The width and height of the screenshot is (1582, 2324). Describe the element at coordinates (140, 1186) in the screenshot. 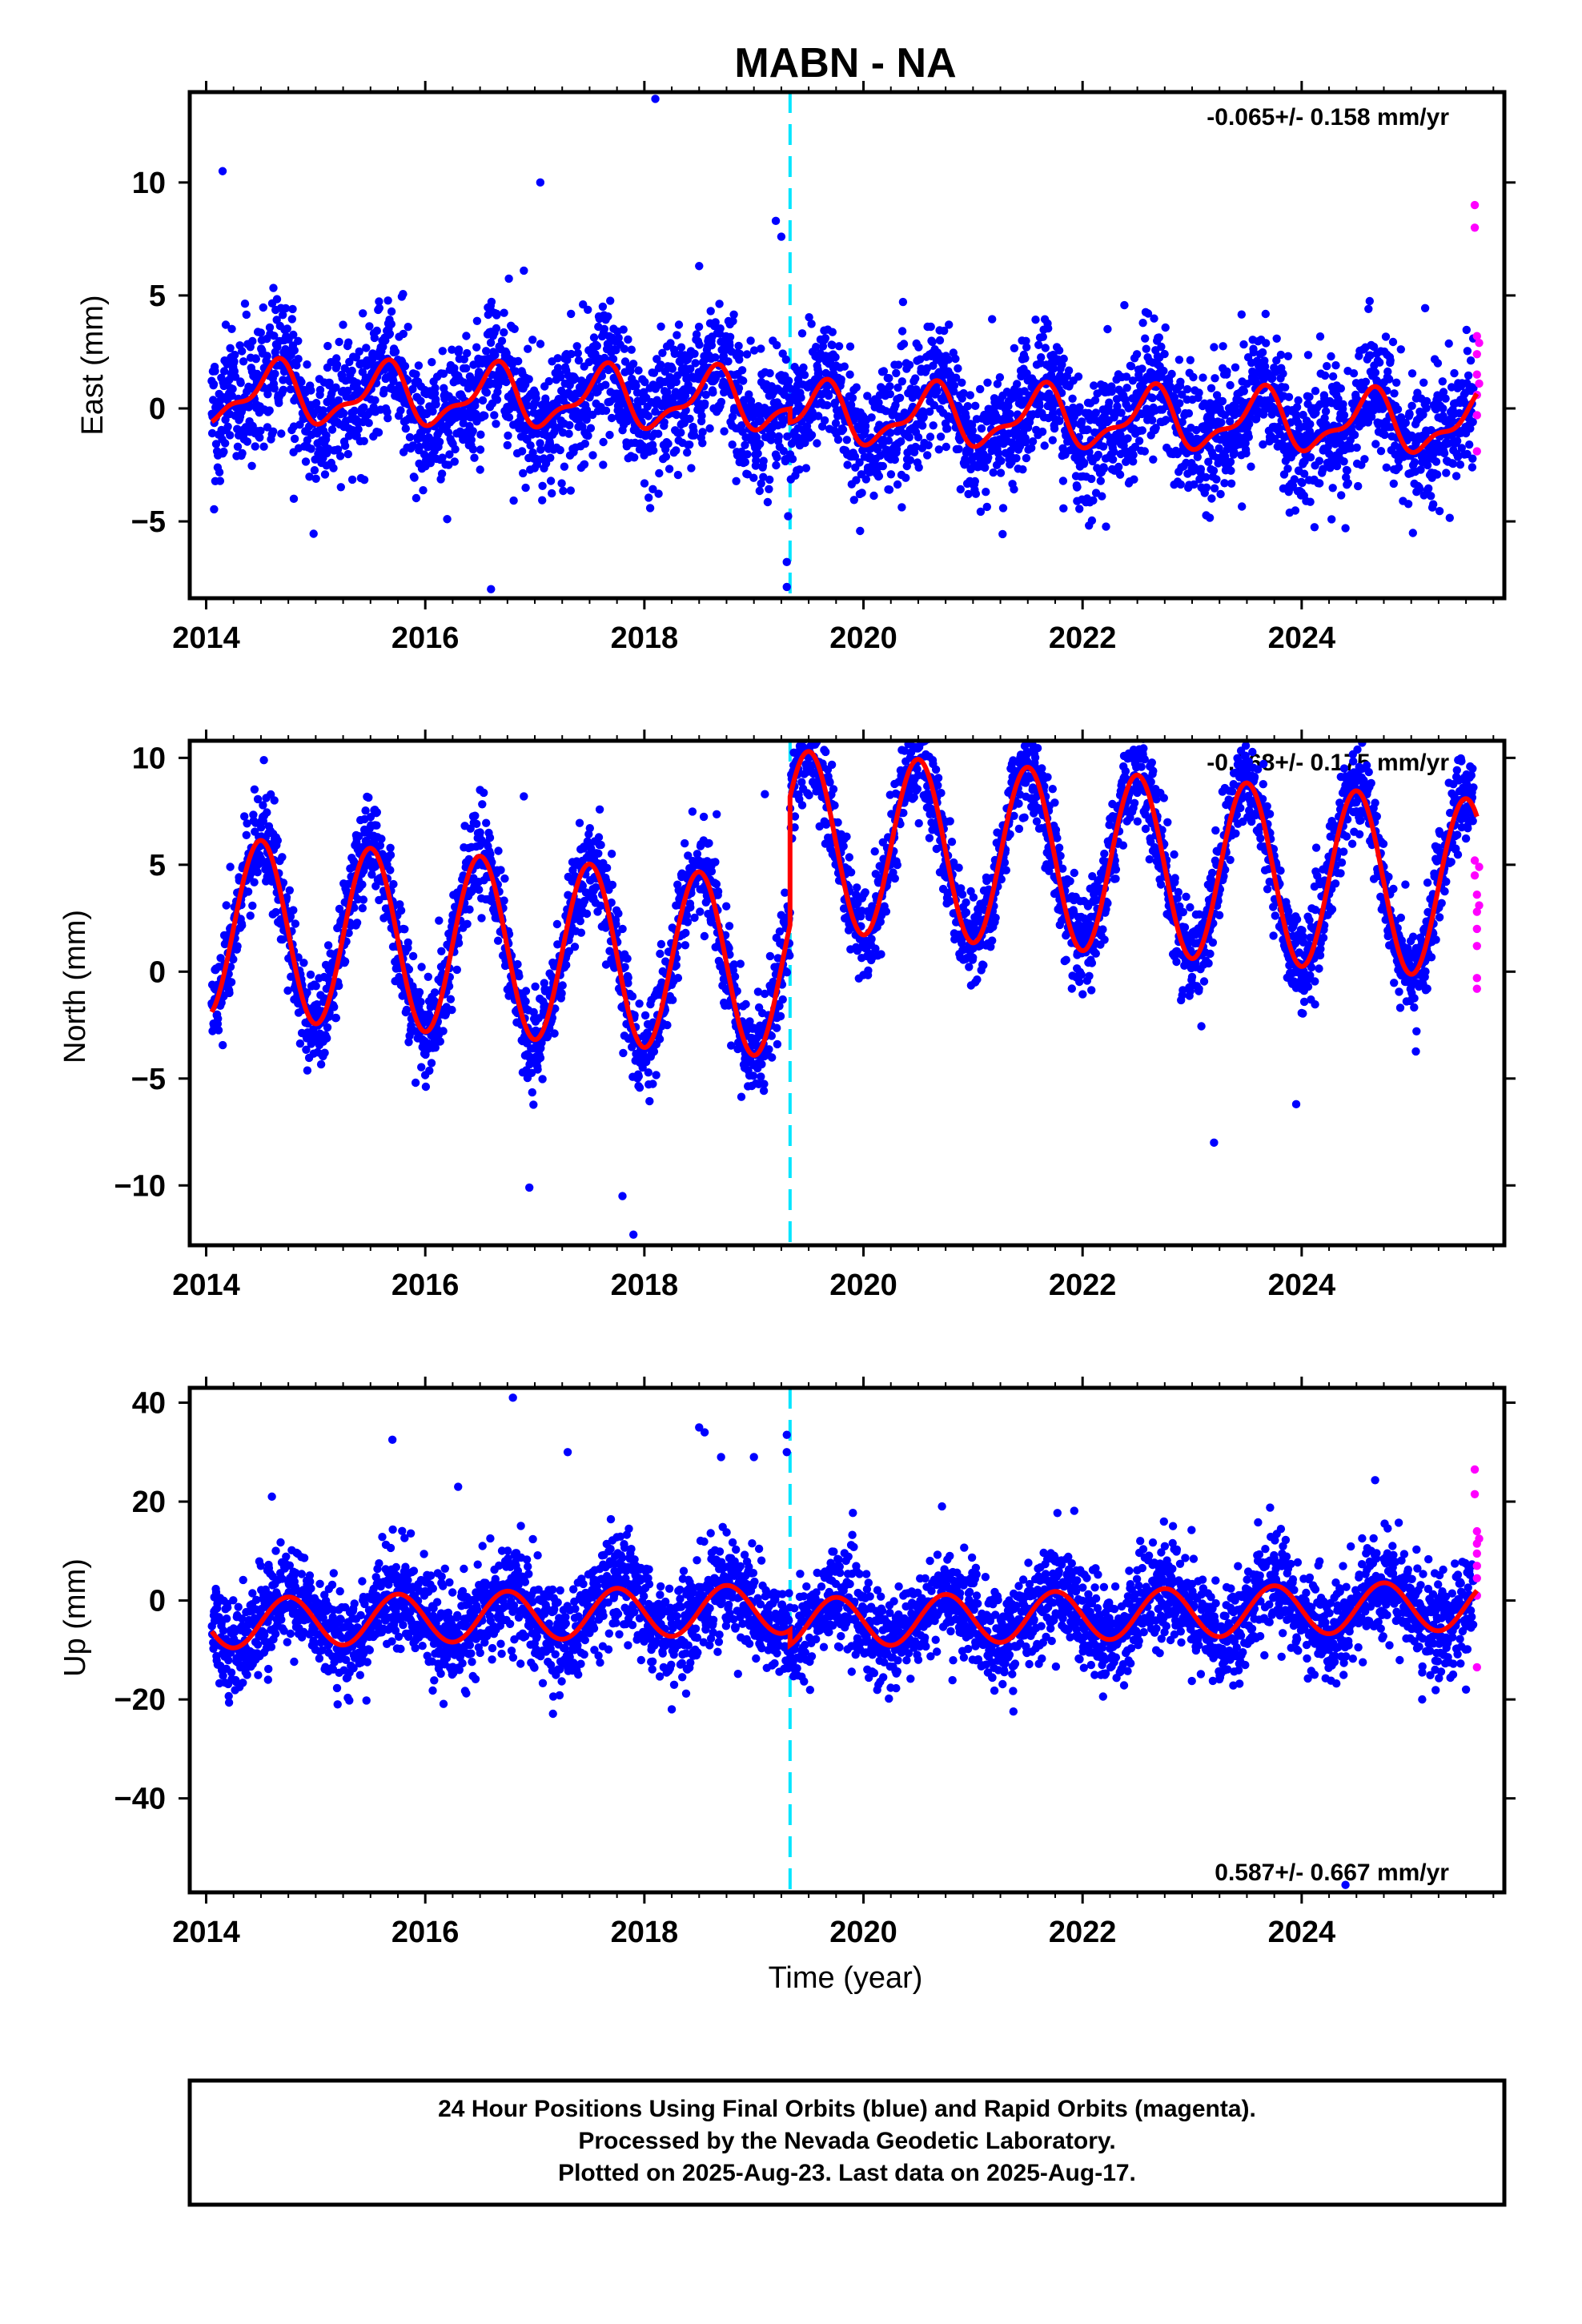

I see `y-tick-label: −10` at that location.